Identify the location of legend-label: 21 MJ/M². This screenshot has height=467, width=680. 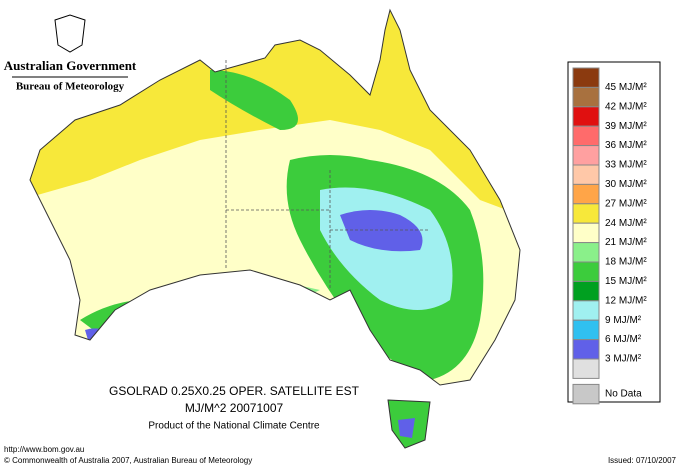
(626, 242).